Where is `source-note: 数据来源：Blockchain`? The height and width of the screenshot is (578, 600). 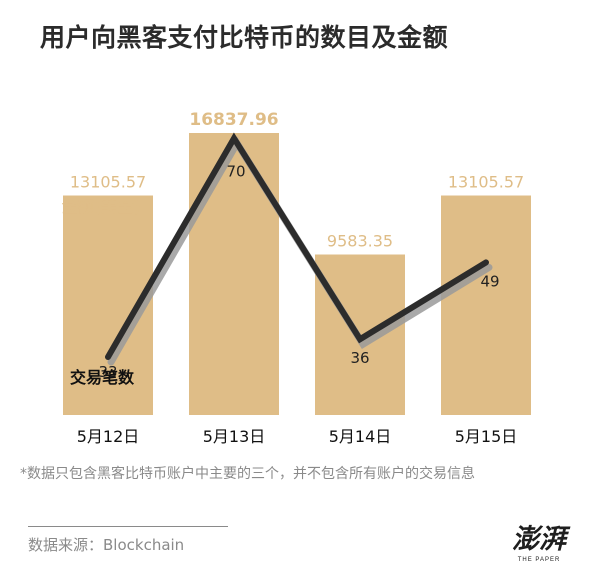
source-note: 数据来源：Blockchain is located at coordinates (106, 545).